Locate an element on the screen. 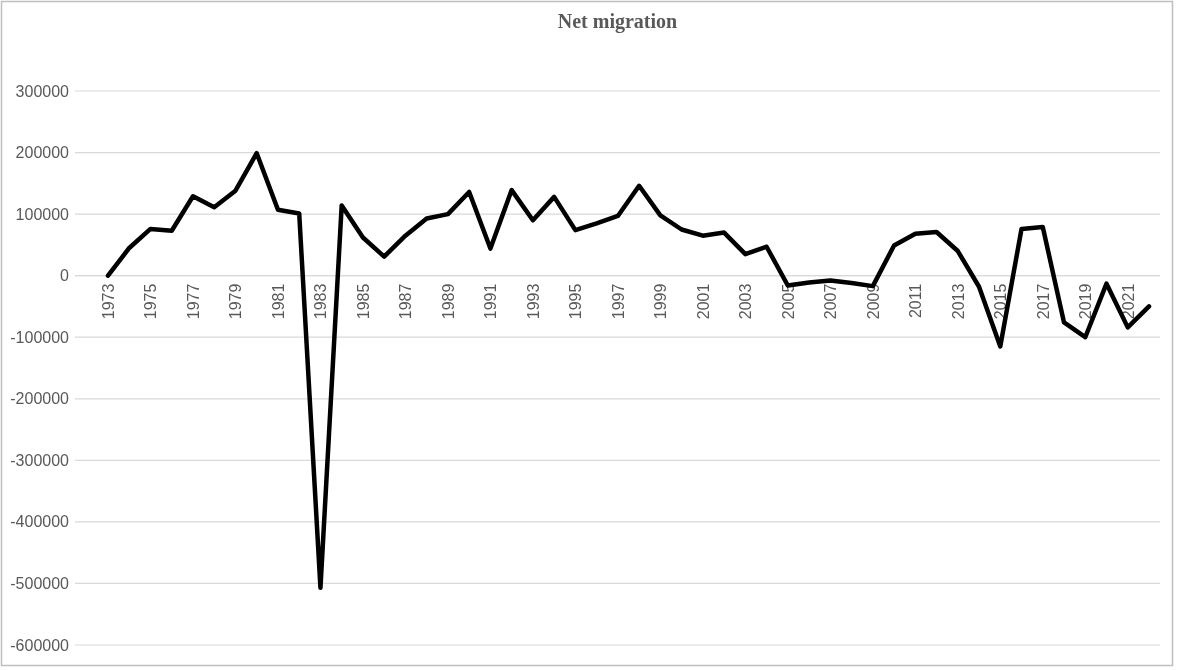  x-tick-label: 1993 is located at coordinates (533, 301).